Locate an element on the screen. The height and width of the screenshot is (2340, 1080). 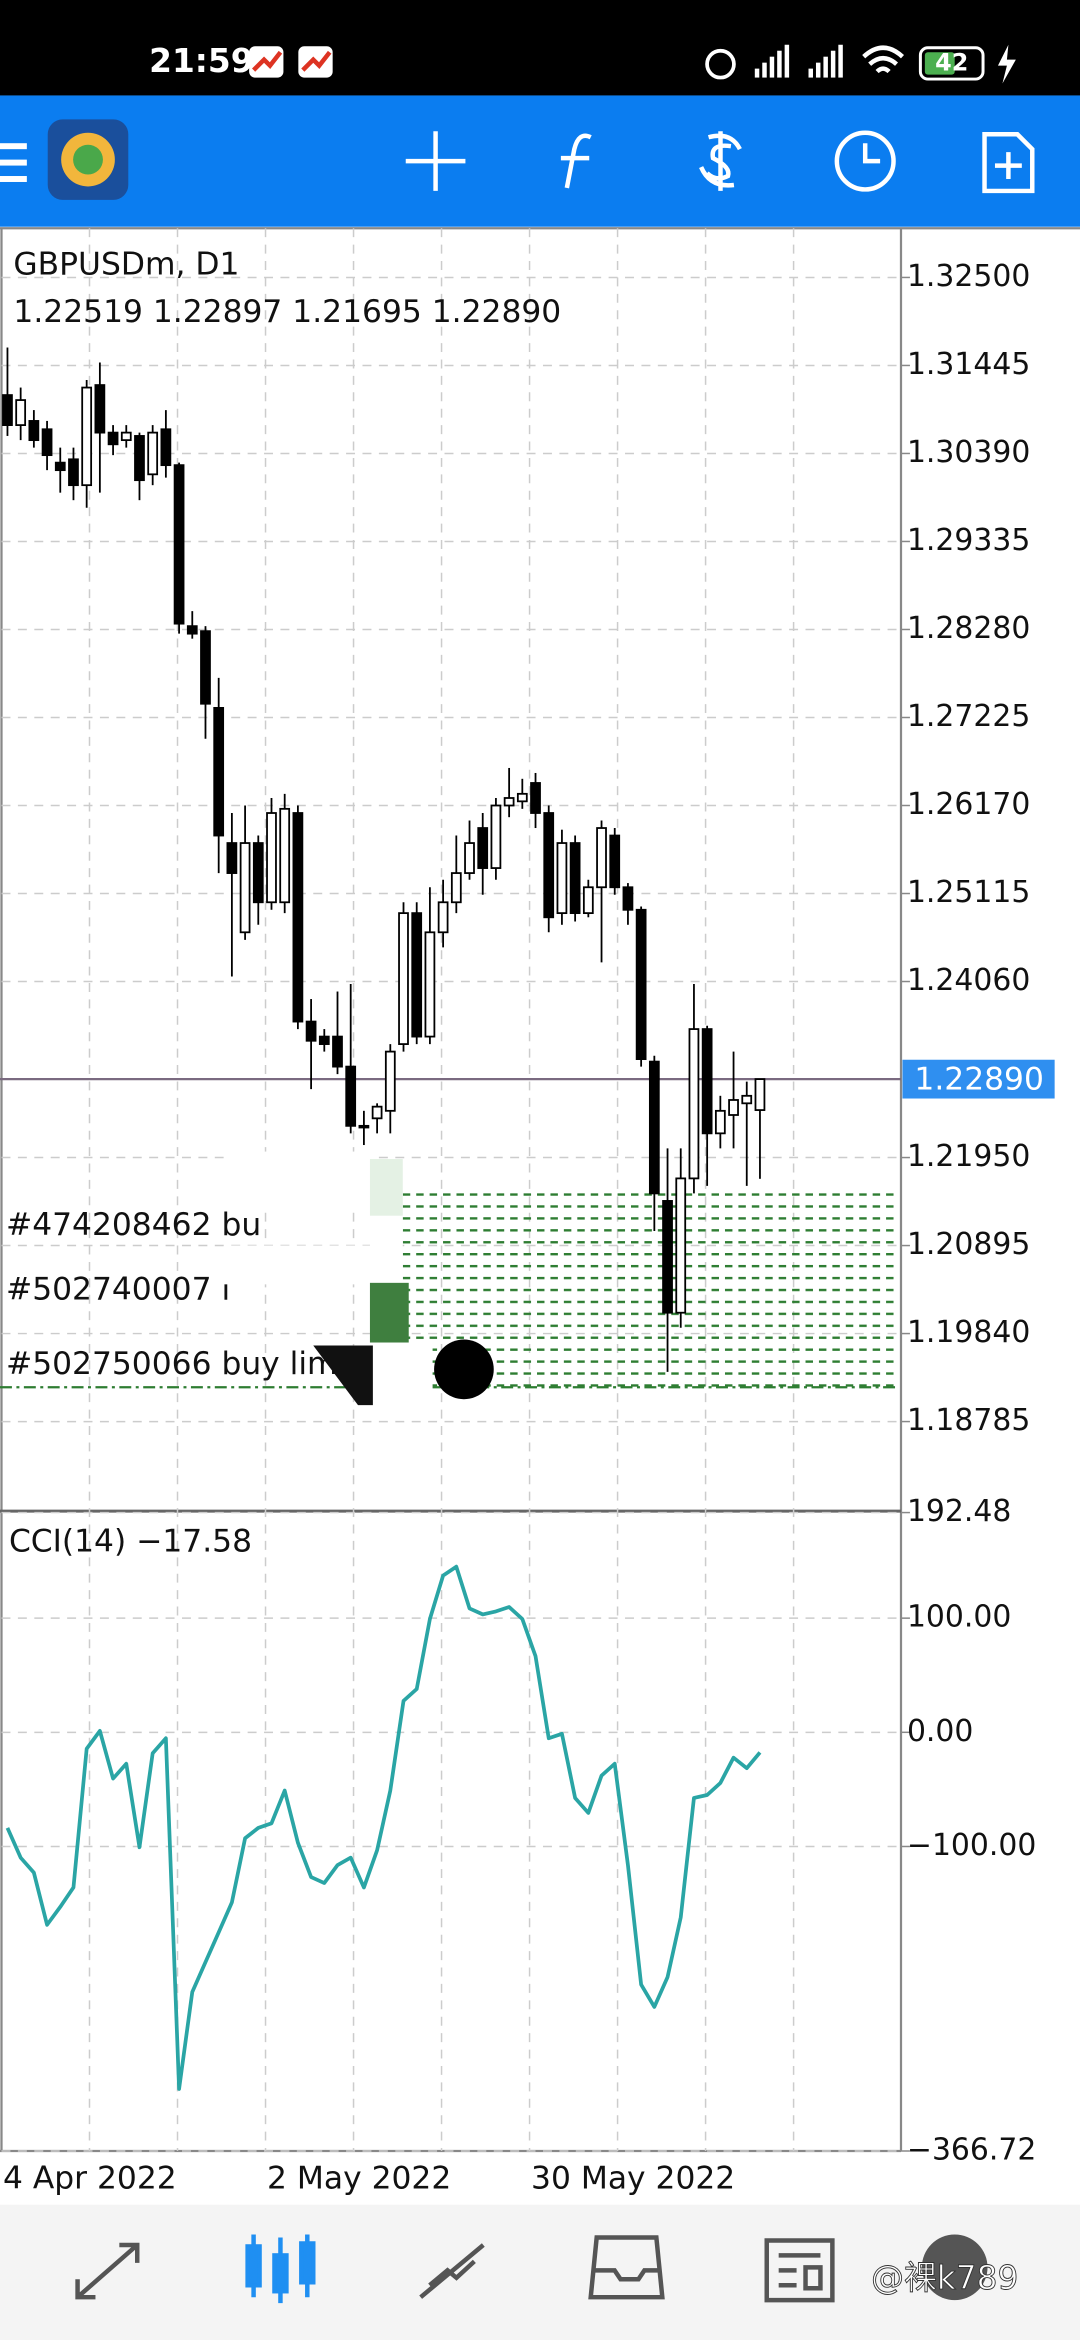
quotes-tab is located at coordinates (107, 2271).